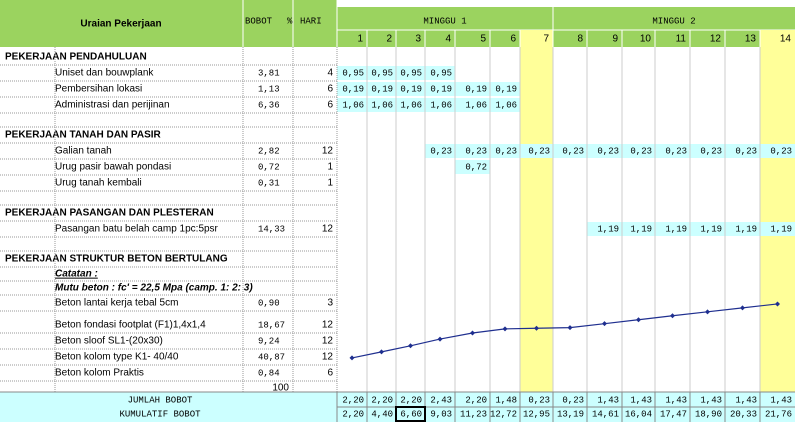  What do you see at coordinates (76, 57) in the screenshot?
I see `section-title: PEKERJAAN PENDAHULUAN` at bounding box center [76, 57].